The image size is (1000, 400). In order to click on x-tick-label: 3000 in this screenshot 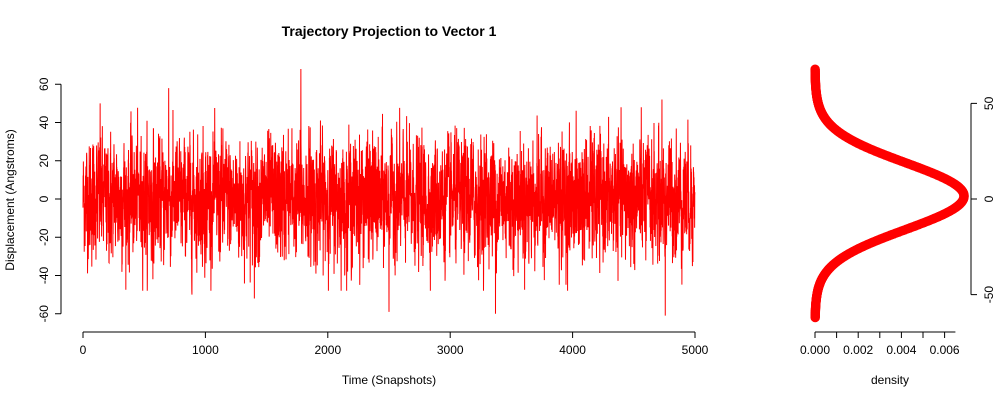, I will do `click(450, 350)`.